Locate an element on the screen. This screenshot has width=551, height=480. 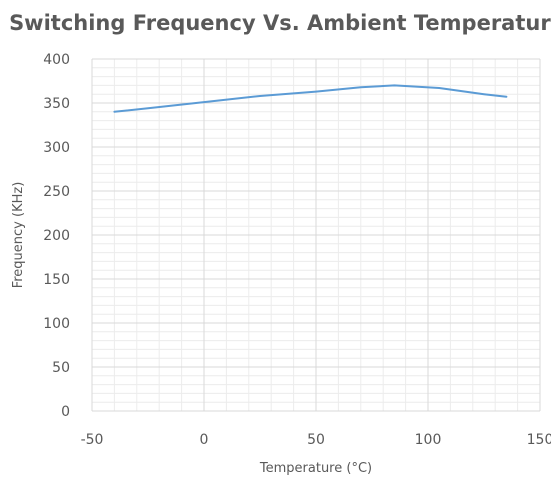
series-line-frequency is located at coordinates (310, 98).